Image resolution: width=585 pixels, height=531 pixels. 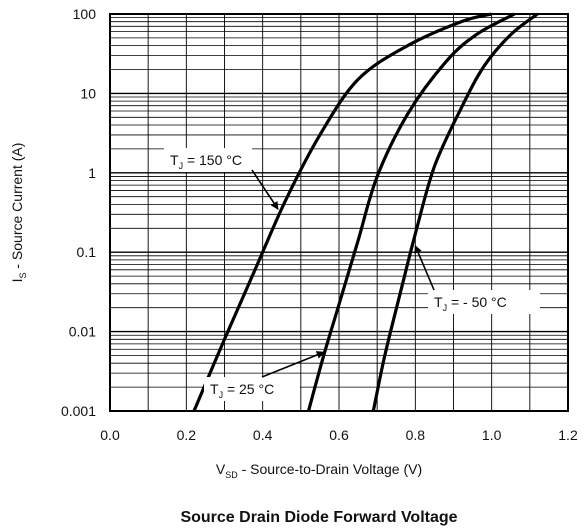 I want to click on y-tick-label: 0.1, so click(x=87, y=252).